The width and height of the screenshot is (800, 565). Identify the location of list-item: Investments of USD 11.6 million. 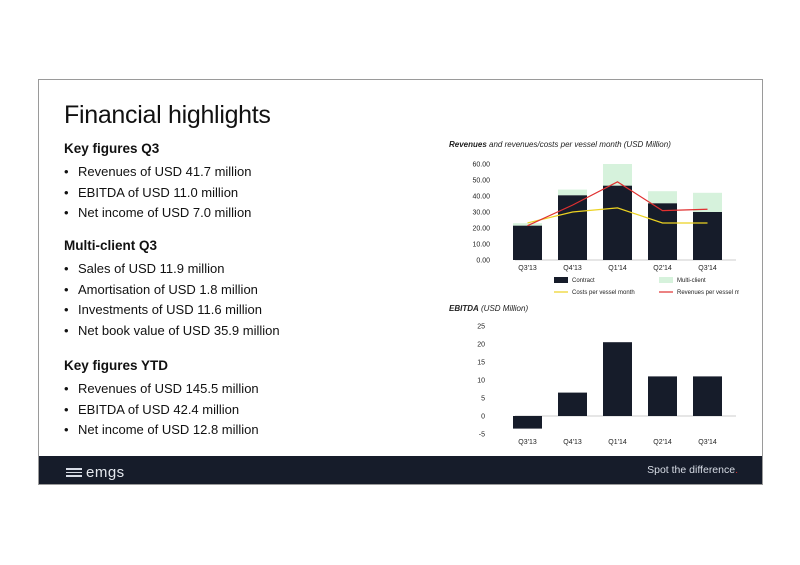
(214, 310).